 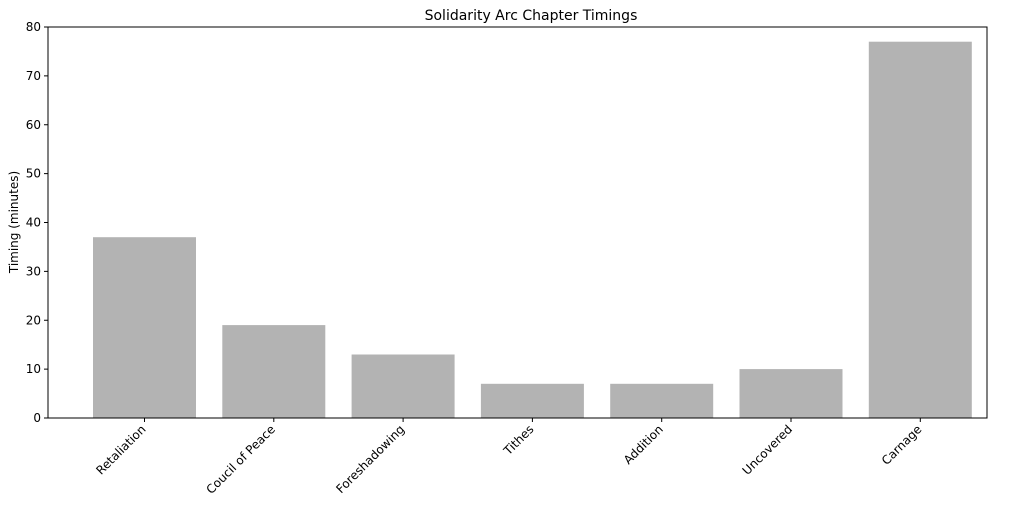 What do you see at coordinates (120, 449) in the screenshot?
I see `x-tick-label: Retaliation` at bounding box center [120, 449].